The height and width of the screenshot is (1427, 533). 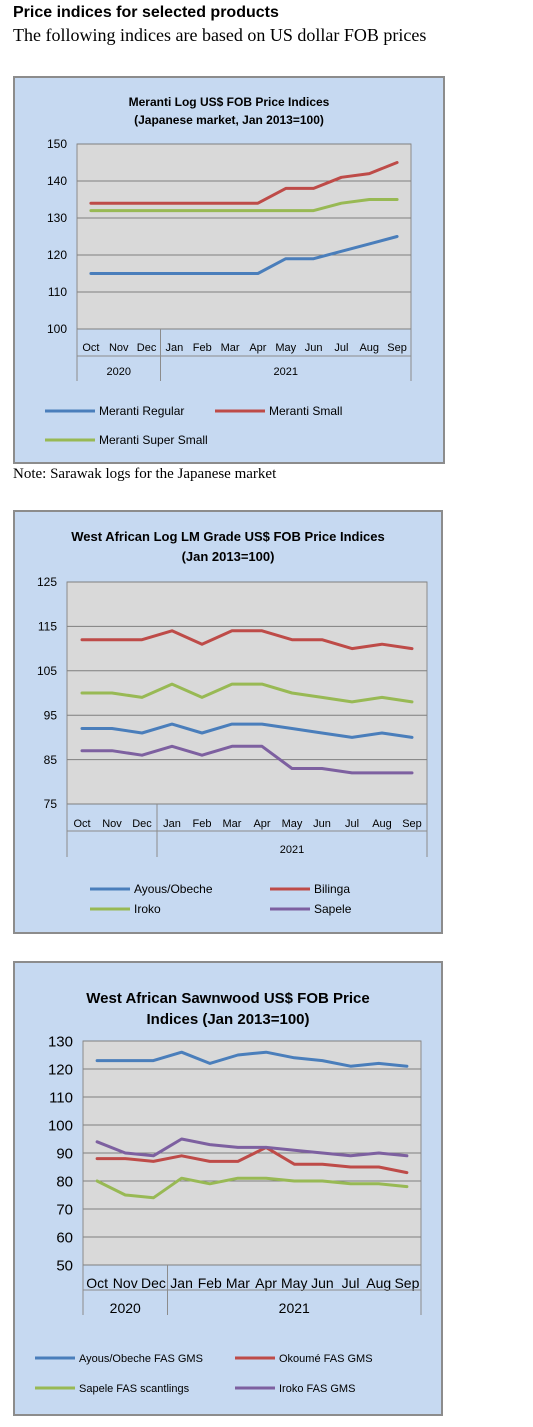 I want to click on y-tick-label: 50, so click(x=64, y=1265).